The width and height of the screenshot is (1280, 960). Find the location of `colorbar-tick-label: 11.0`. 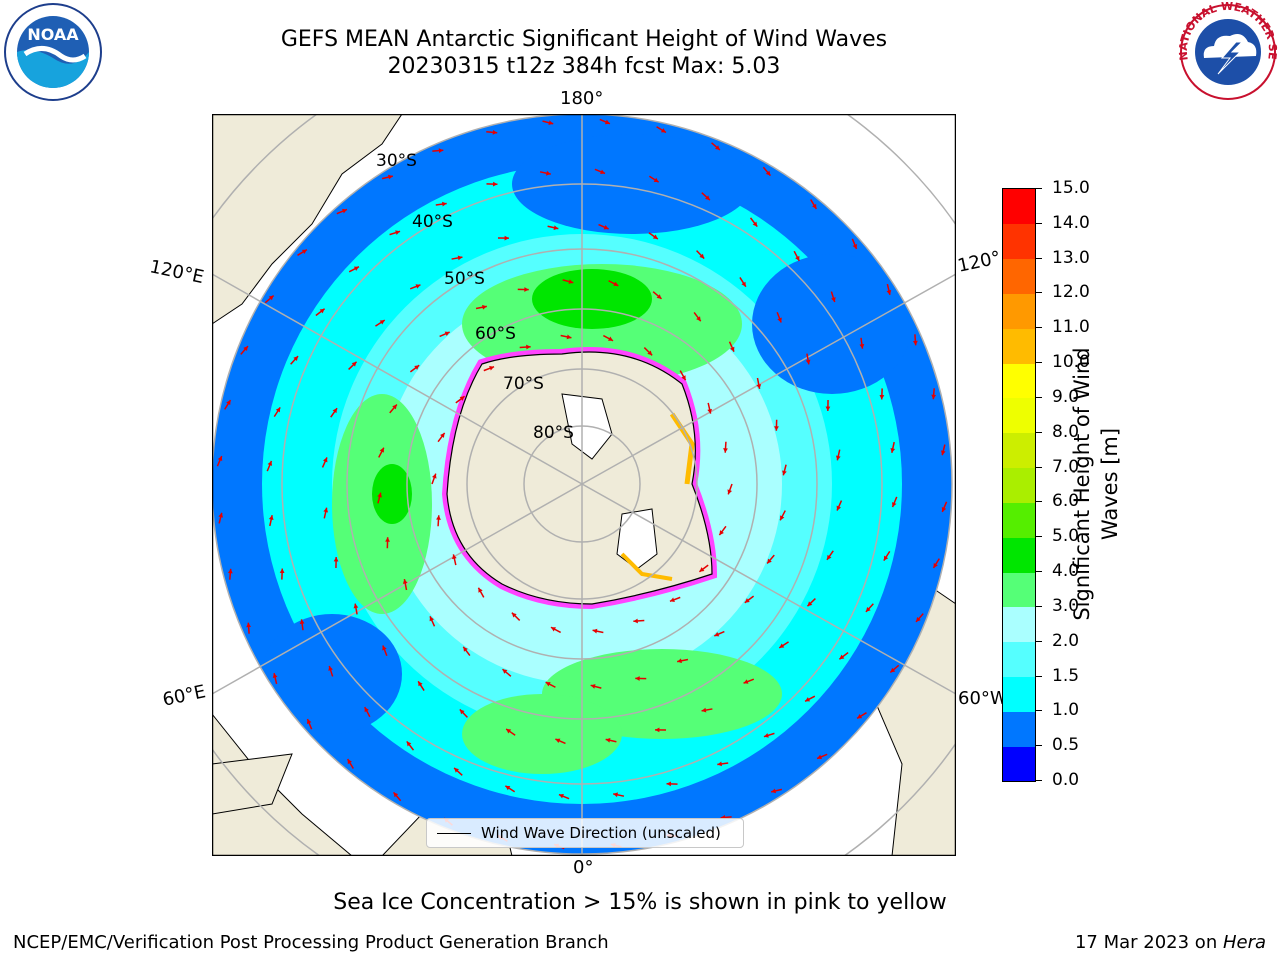

colorbar-tick-label: 11.0 is located at coordinates (1071, 327).